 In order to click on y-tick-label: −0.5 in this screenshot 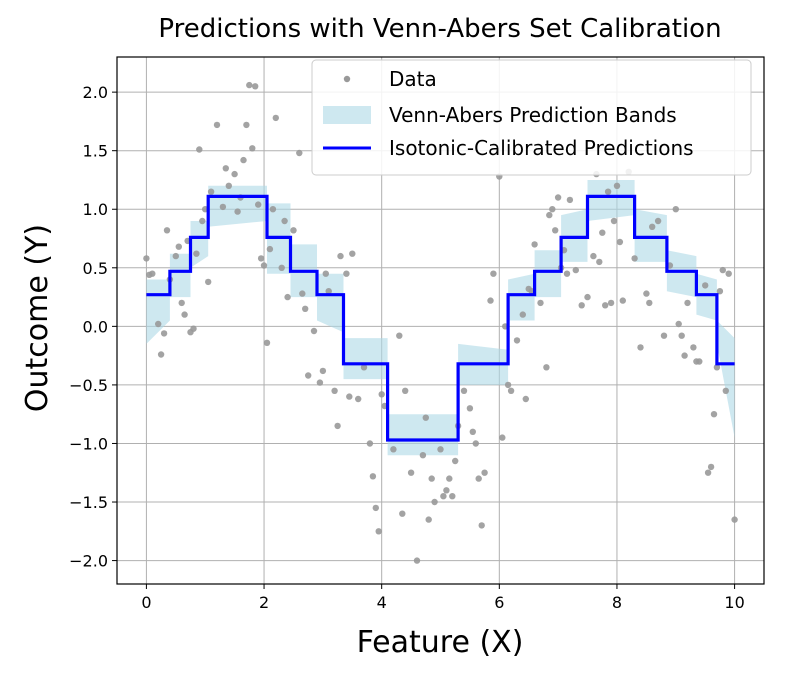, I will do `click(88, 385)`.